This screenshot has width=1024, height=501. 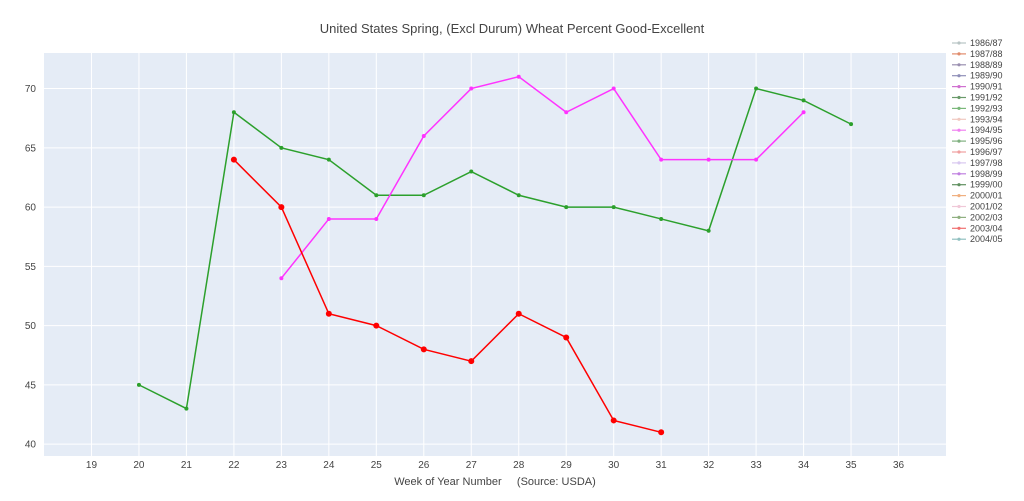 What do you see at coordinates (282, 465) in the screenshot?
I see `x-tick-label: 23` at bounding box center [282, 465].